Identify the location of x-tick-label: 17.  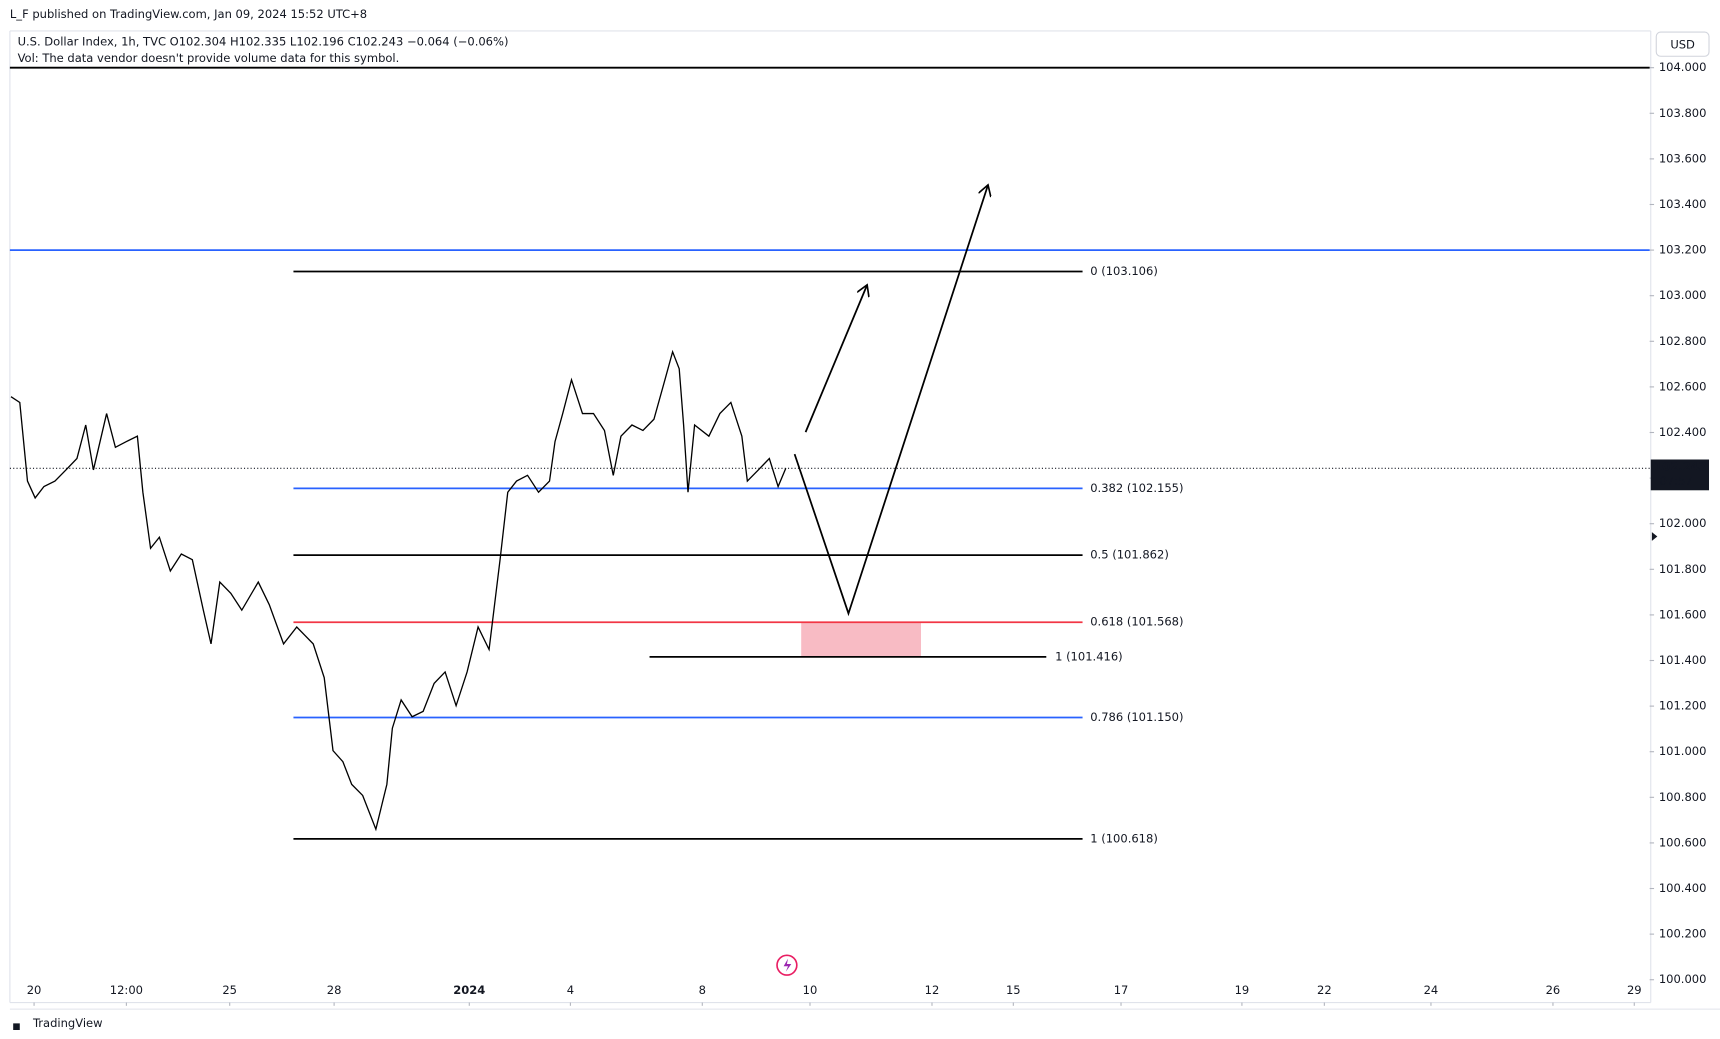
(1121, 990).